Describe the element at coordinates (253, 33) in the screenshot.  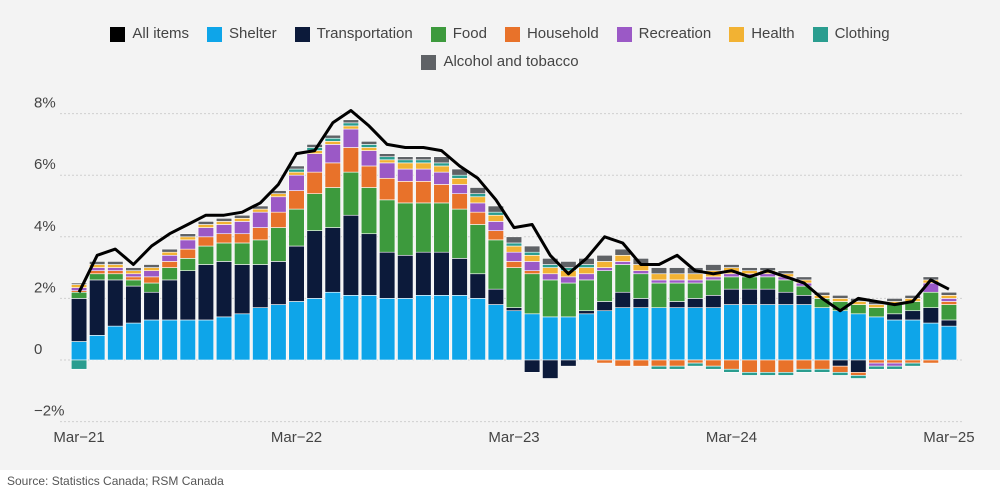
I see `legend-label: Shelter` at that location.